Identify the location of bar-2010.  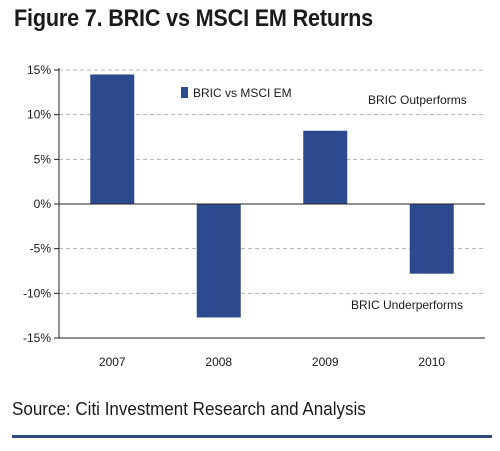
(431, 239).